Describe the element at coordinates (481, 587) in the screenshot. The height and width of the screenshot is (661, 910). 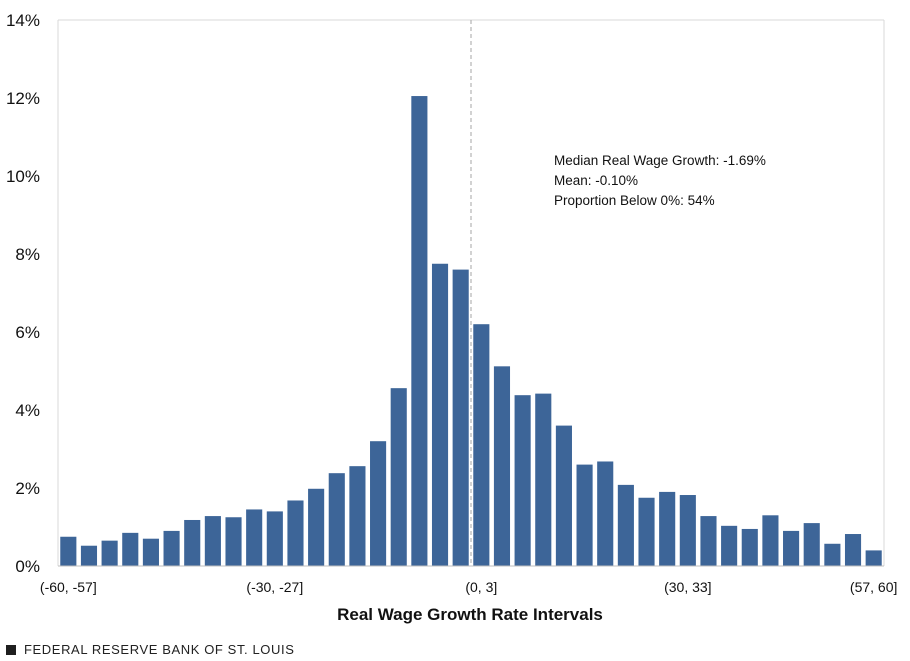
I see `x-tick-label: (0, 3]` at that location.